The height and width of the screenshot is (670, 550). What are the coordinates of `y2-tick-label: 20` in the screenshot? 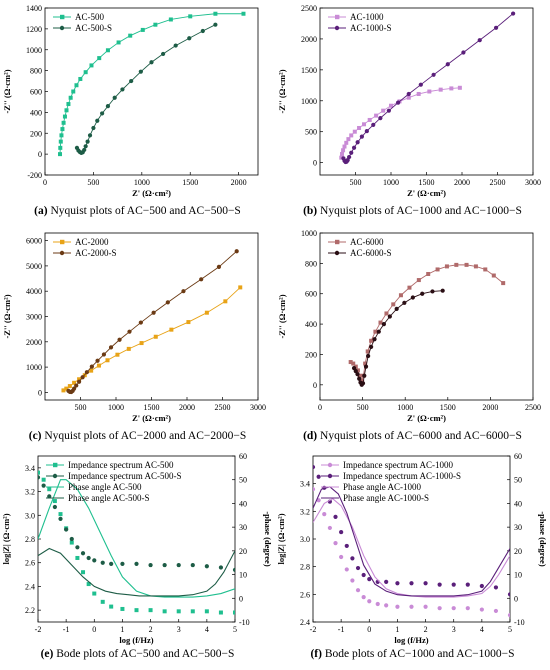 It's located at (243, 551).